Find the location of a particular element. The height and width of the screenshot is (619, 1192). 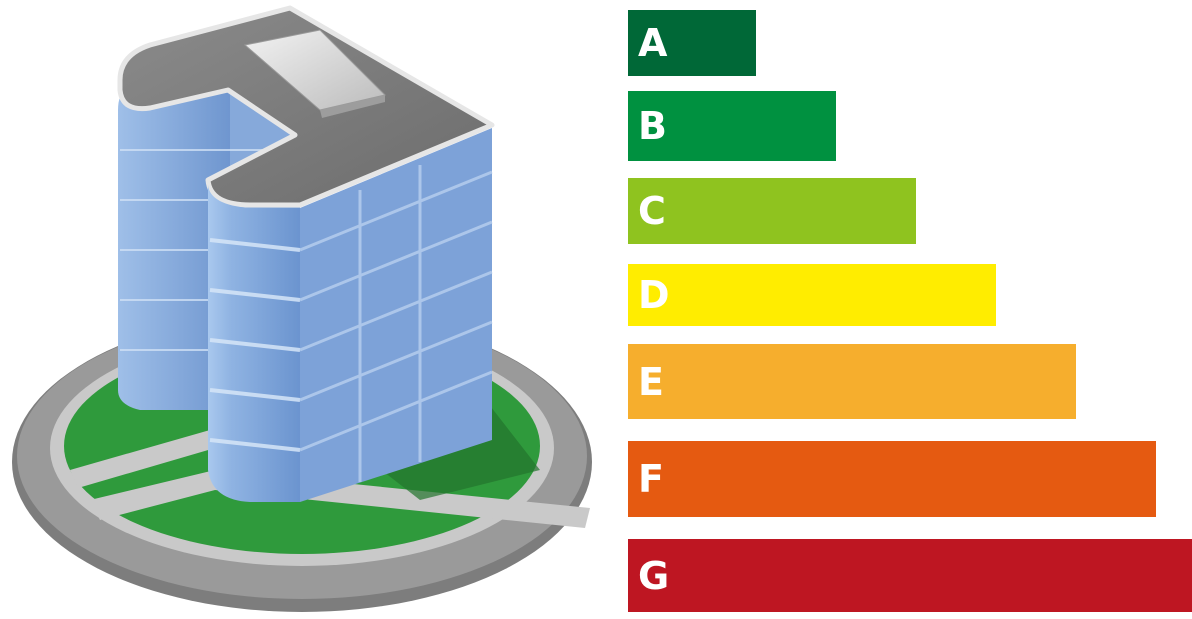

rating-bar-g: G is located at coordinates (910, 575).